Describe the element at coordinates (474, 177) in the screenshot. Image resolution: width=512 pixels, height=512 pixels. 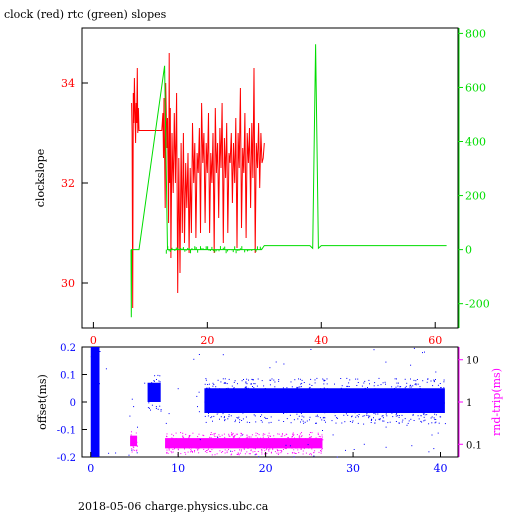
I see `top-right-axis: -200 0 200 400 600 800` at that location.